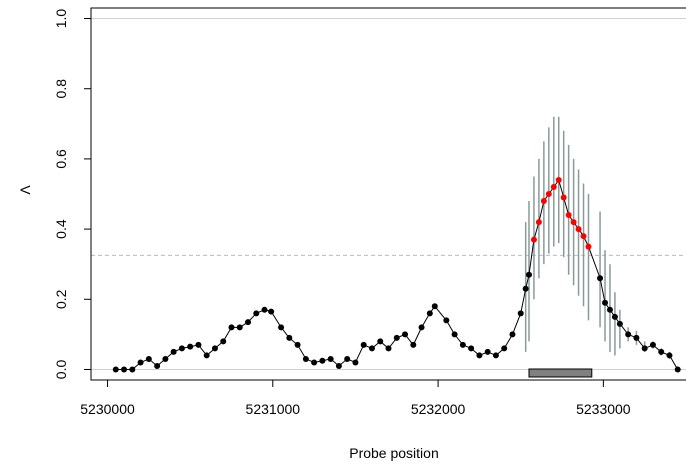  Describe the element at coordinates (355, 398) in the screenshot. I see `x-axis: 5230000 5231000 5232000 5233000` at that location.